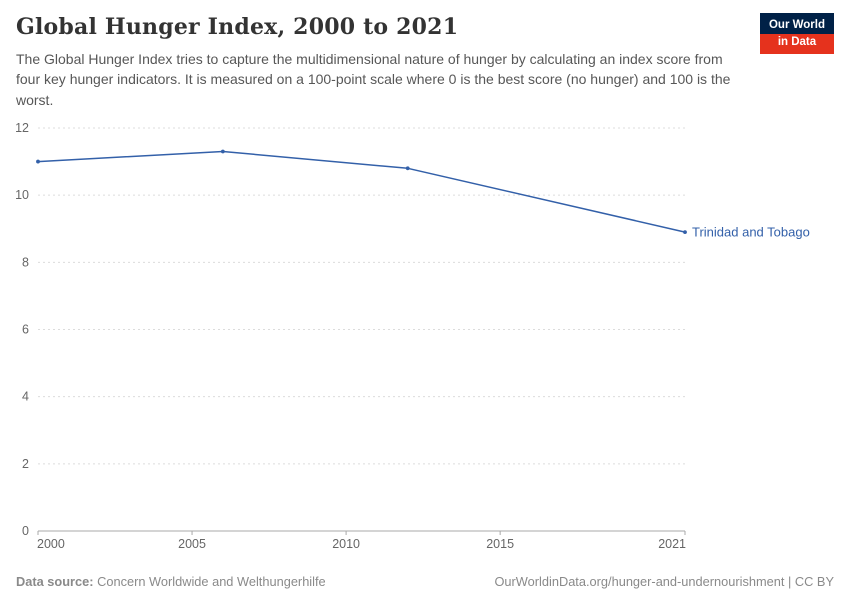 This screenshot has width=850, height=600. What do you see at coordinates (796, 25) in the screenshot?
I see `owid-logo-line1: Our World` at bounding box center [796, 25].